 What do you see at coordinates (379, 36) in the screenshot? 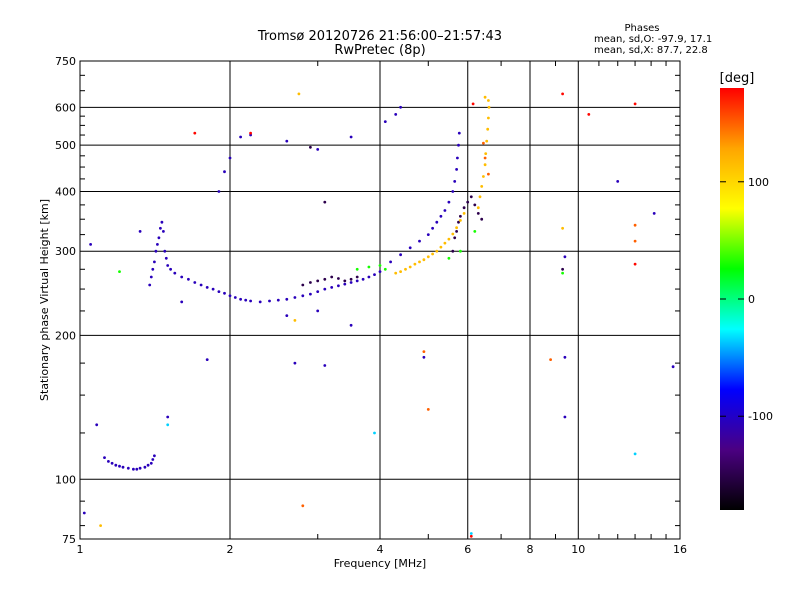
I see `chart-title: Tromsø 20120726 21:56:00–21:57:43` at bounding box center [379, 36].